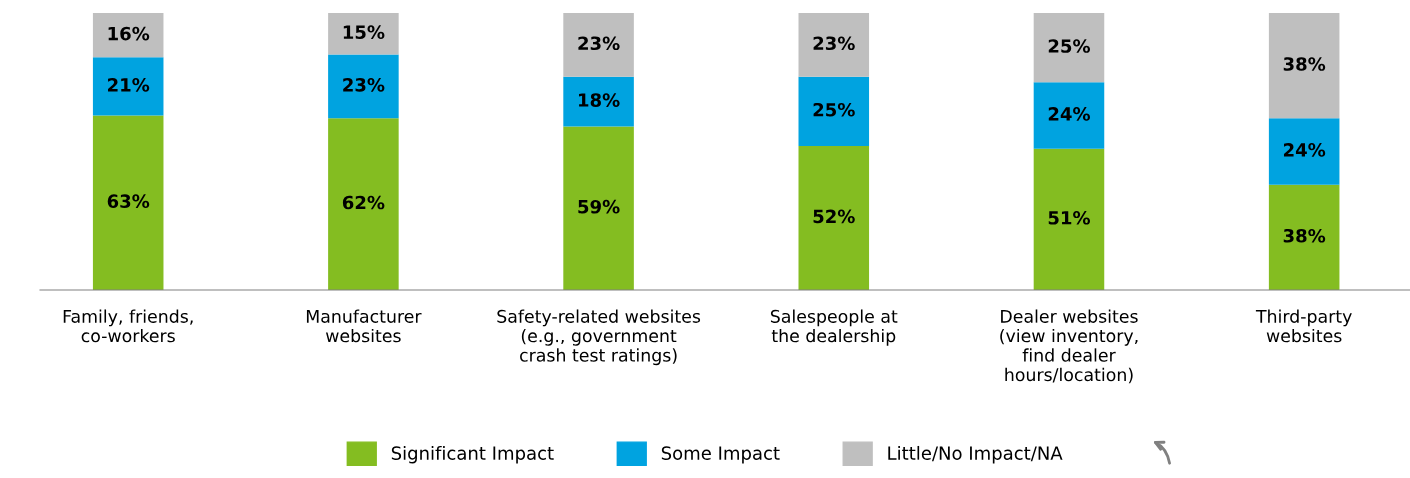 Image resolution: width=1410 pixels, height=478 pixels. I want to click on data-label: 62%, so click(363, 202).